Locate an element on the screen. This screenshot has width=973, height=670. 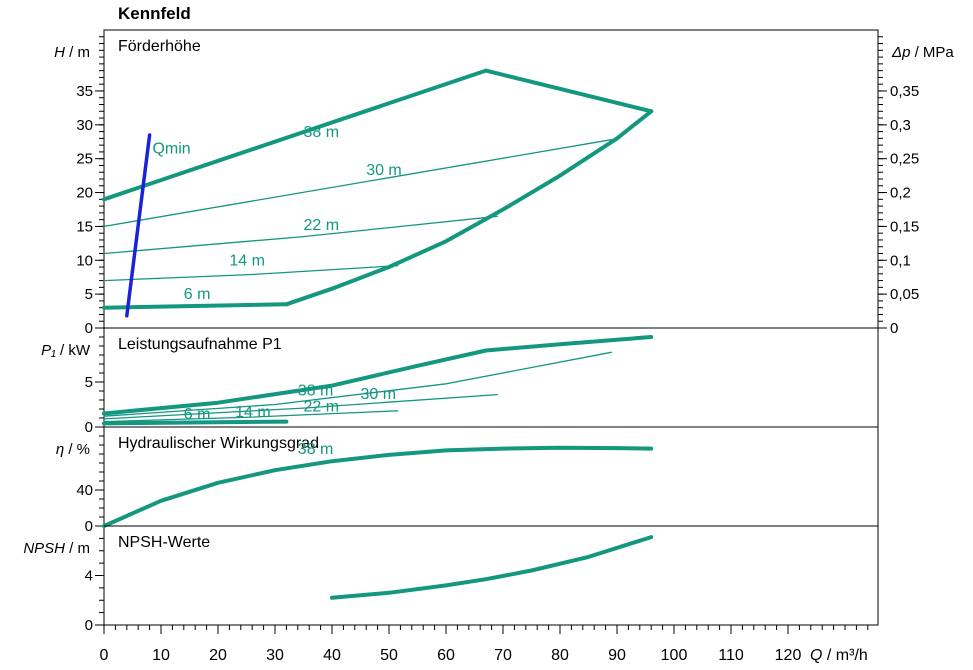
x-tick-label: 0 is located at coordinates (104, 655).